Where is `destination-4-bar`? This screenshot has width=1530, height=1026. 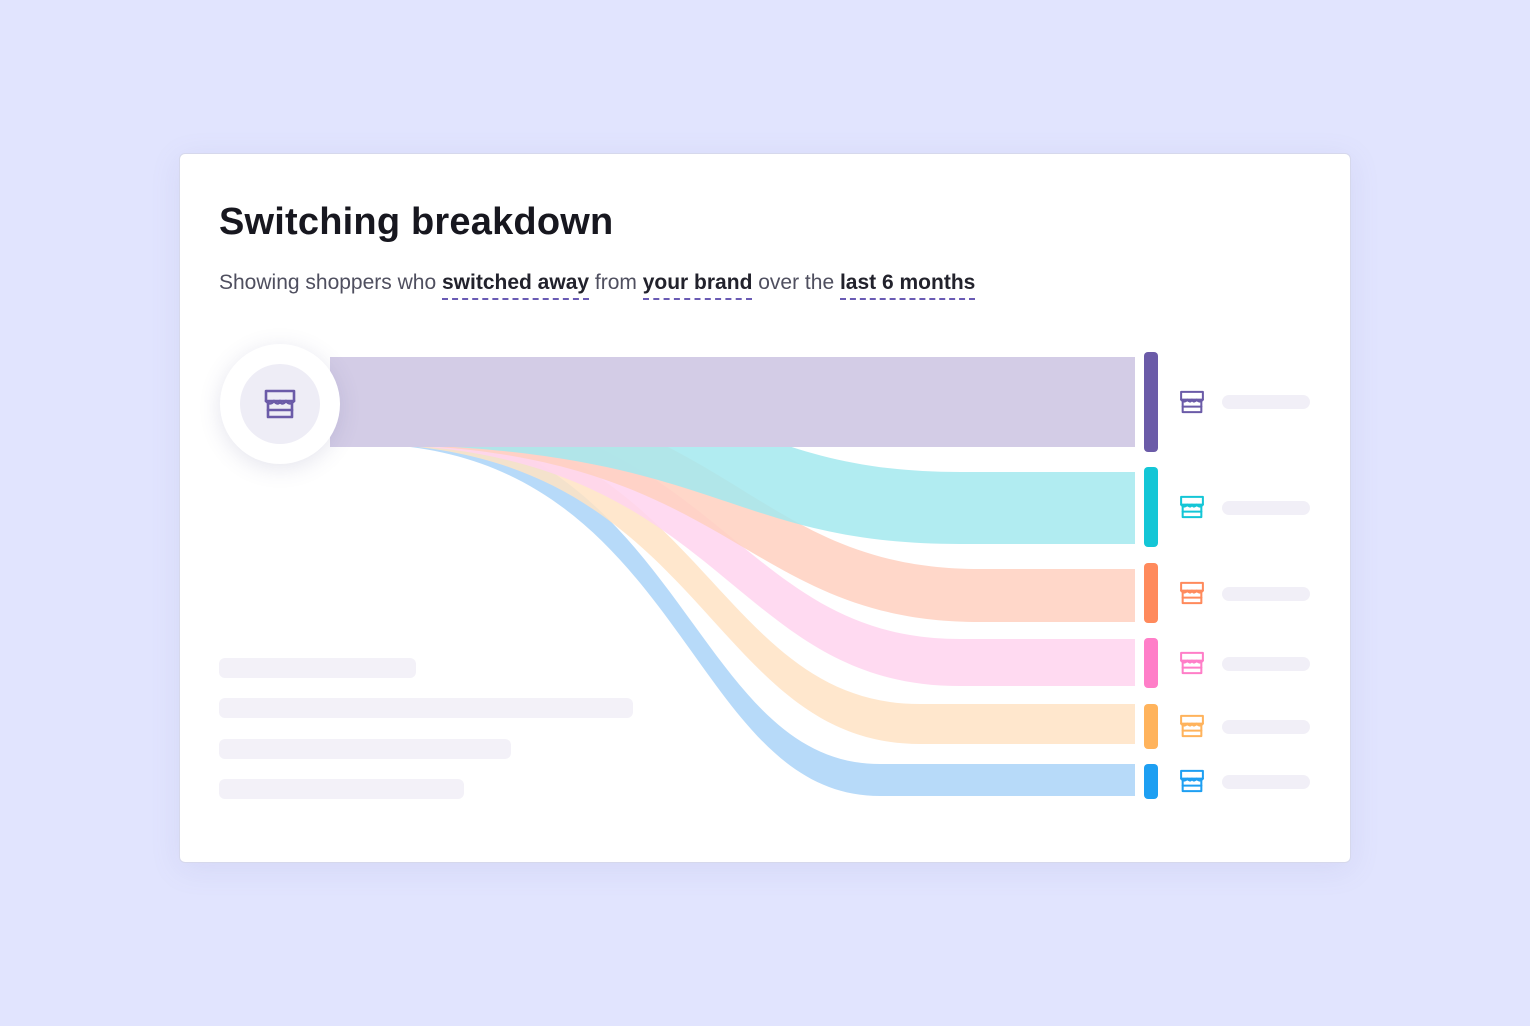
destination-4-bar is located at coordinates (1151, 663).